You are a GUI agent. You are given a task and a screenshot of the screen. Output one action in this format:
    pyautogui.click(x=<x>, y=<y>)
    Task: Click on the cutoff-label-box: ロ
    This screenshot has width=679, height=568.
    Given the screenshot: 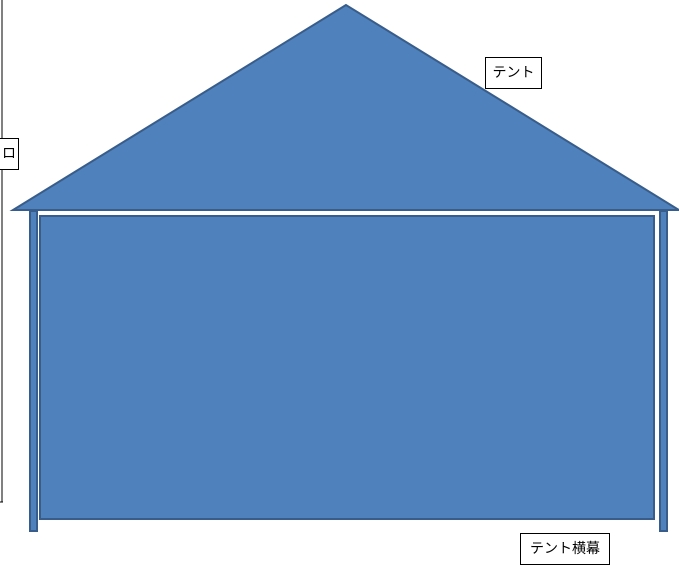 What is the action you would take?
    pyautogui.click(x=9, y=154)
    